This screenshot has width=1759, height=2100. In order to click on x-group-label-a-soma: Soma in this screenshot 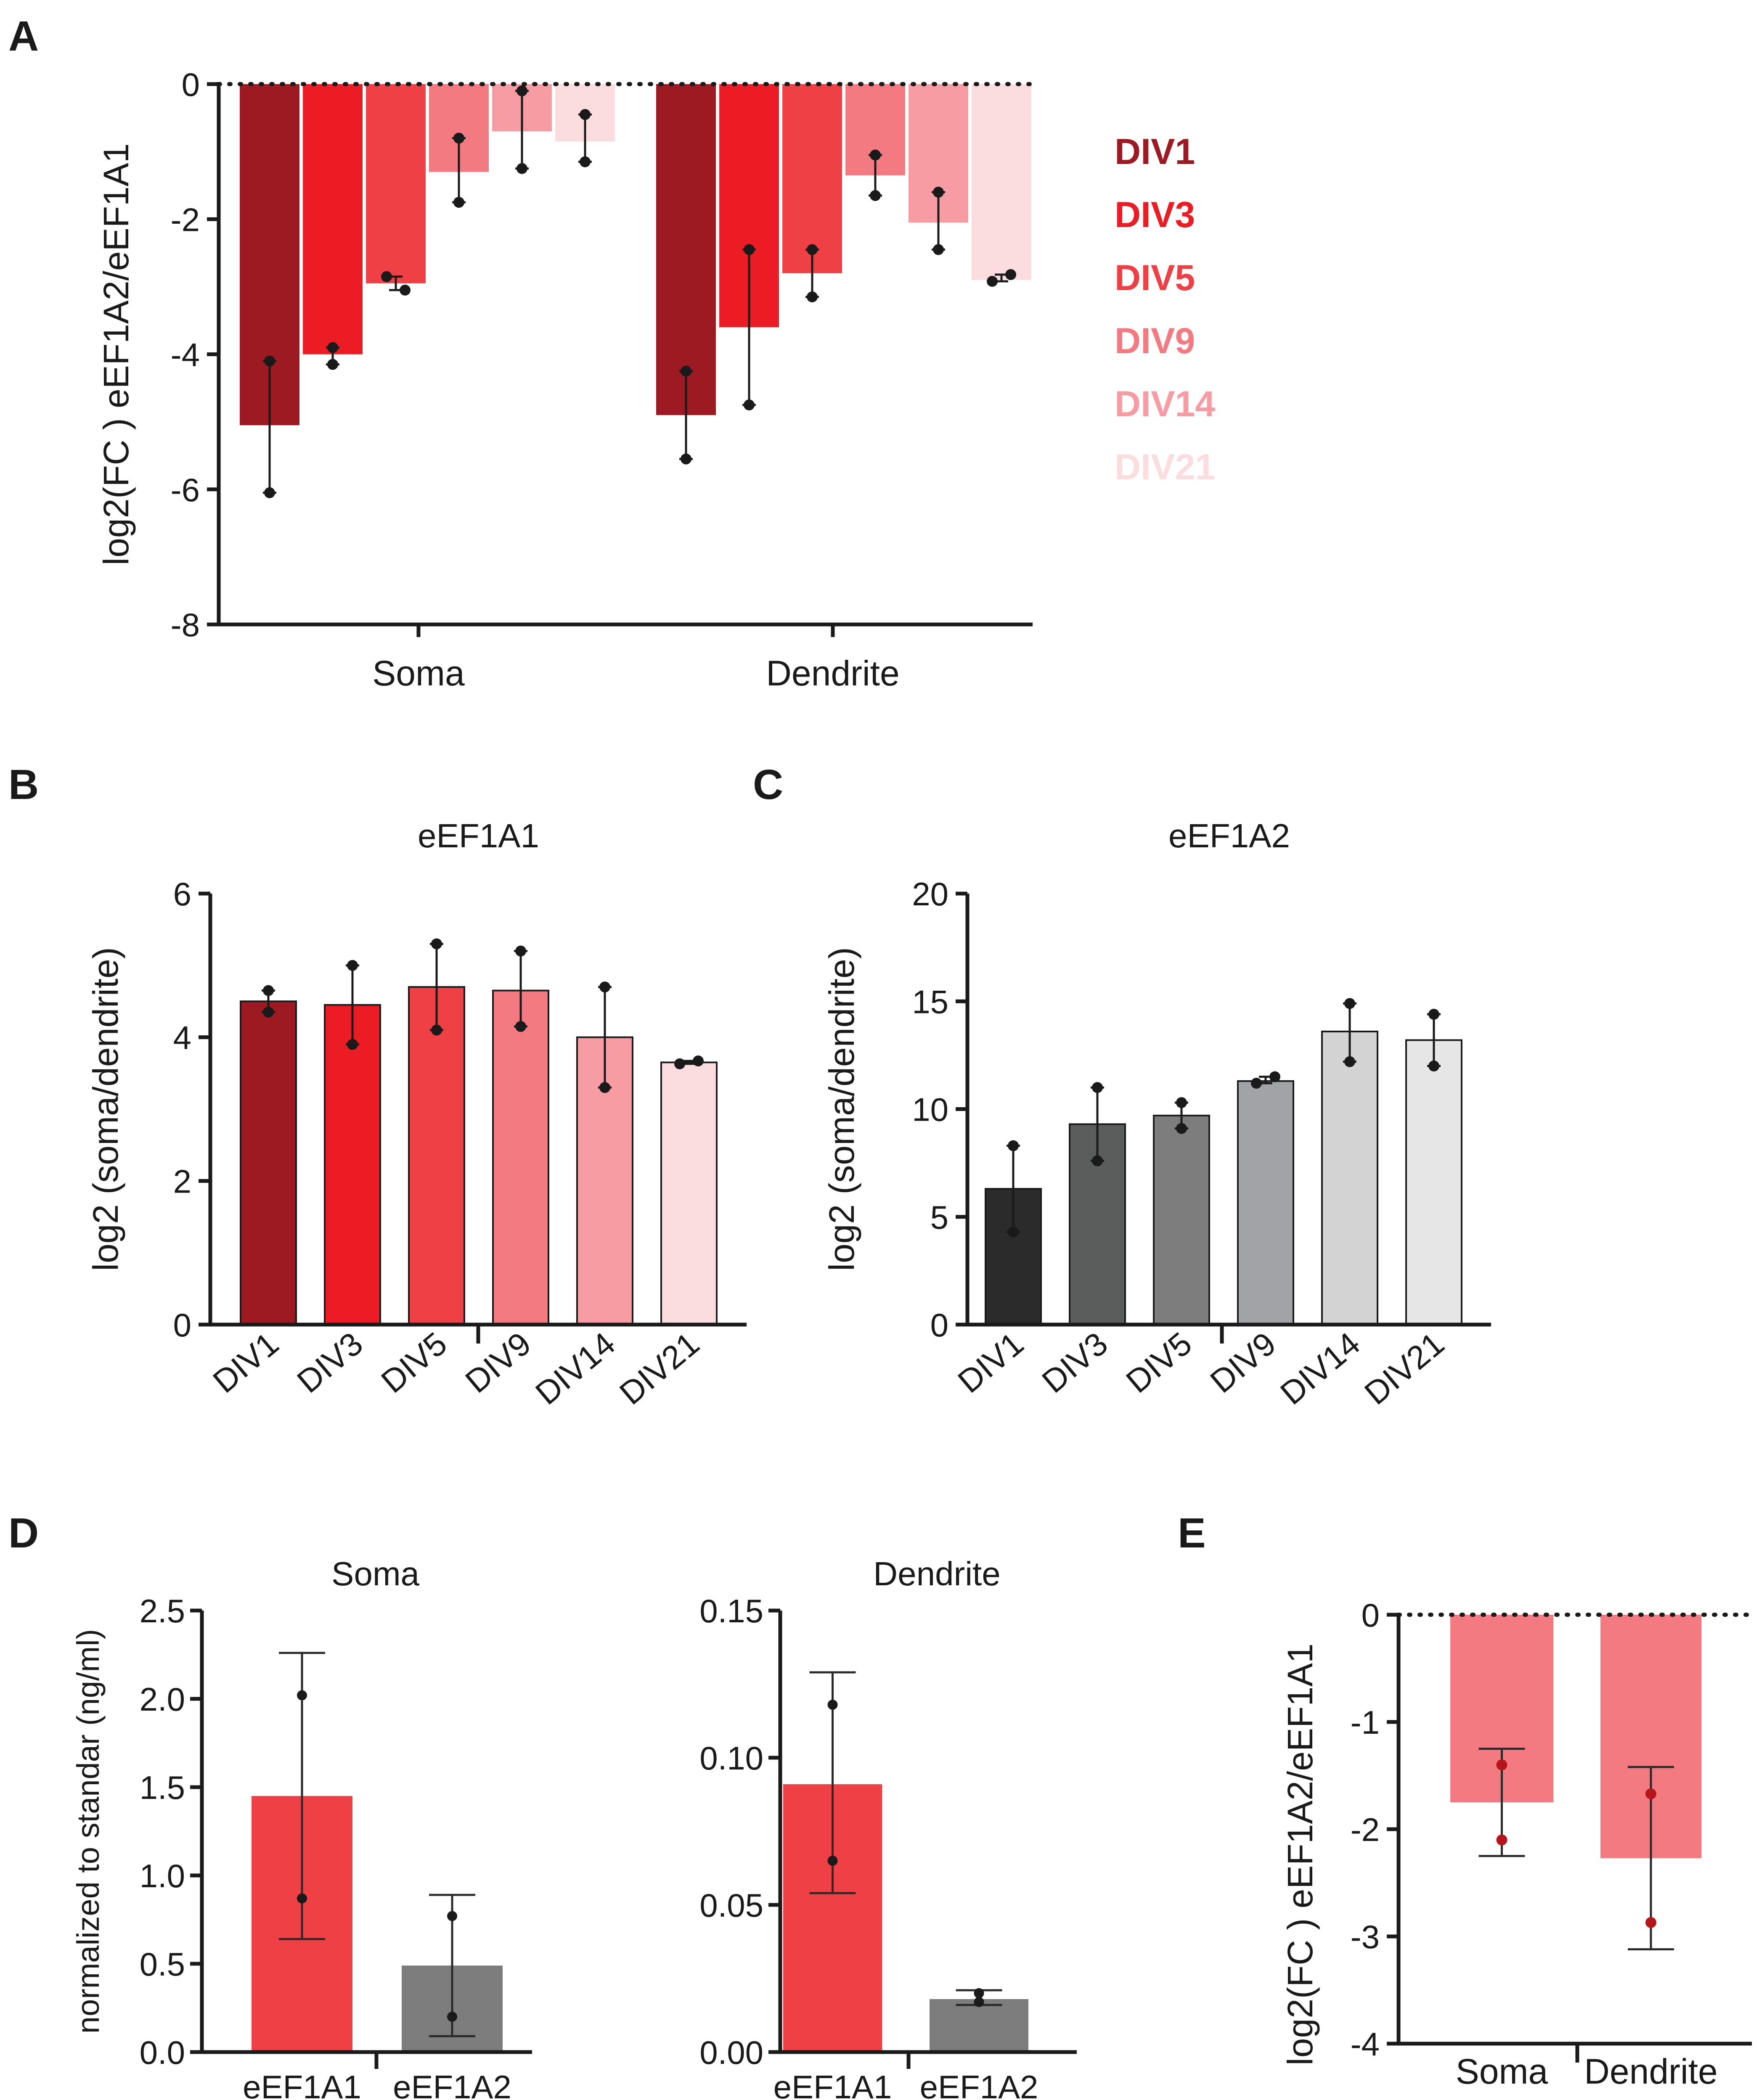, I will do `click(418, 673)`.